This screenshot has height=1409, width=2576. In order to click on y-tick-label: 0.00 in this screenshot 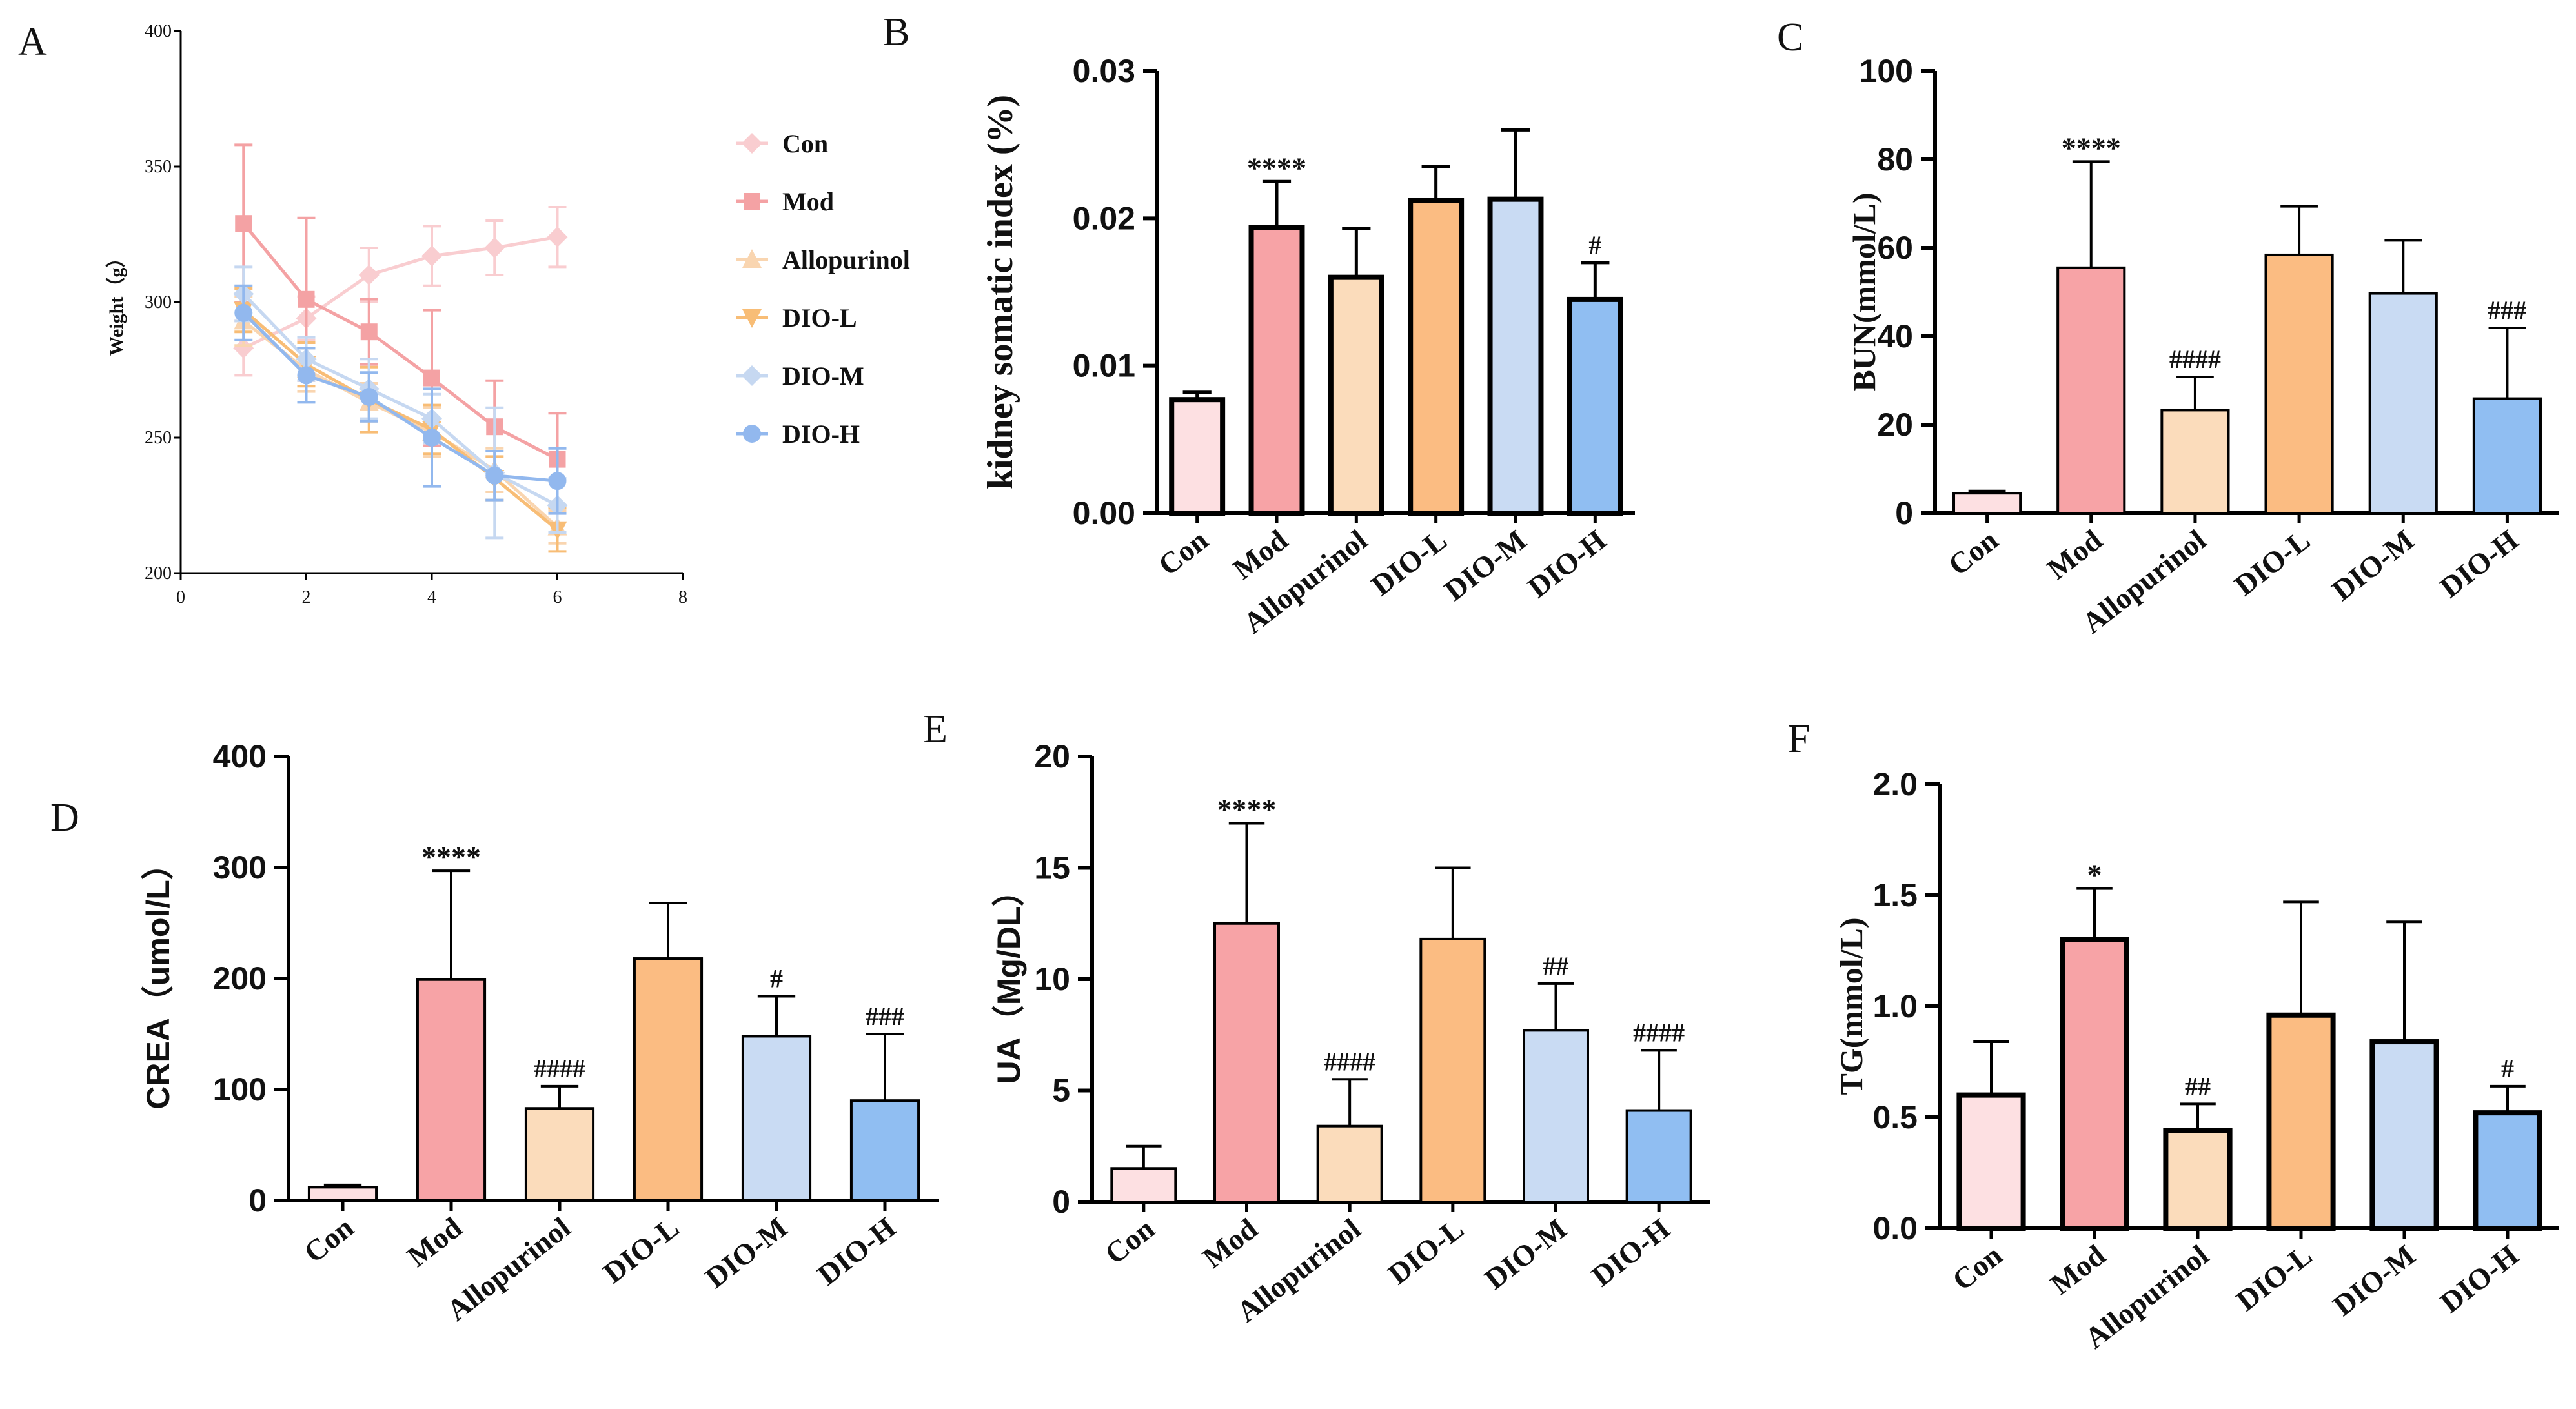, I will do `click(1104, 513)`.